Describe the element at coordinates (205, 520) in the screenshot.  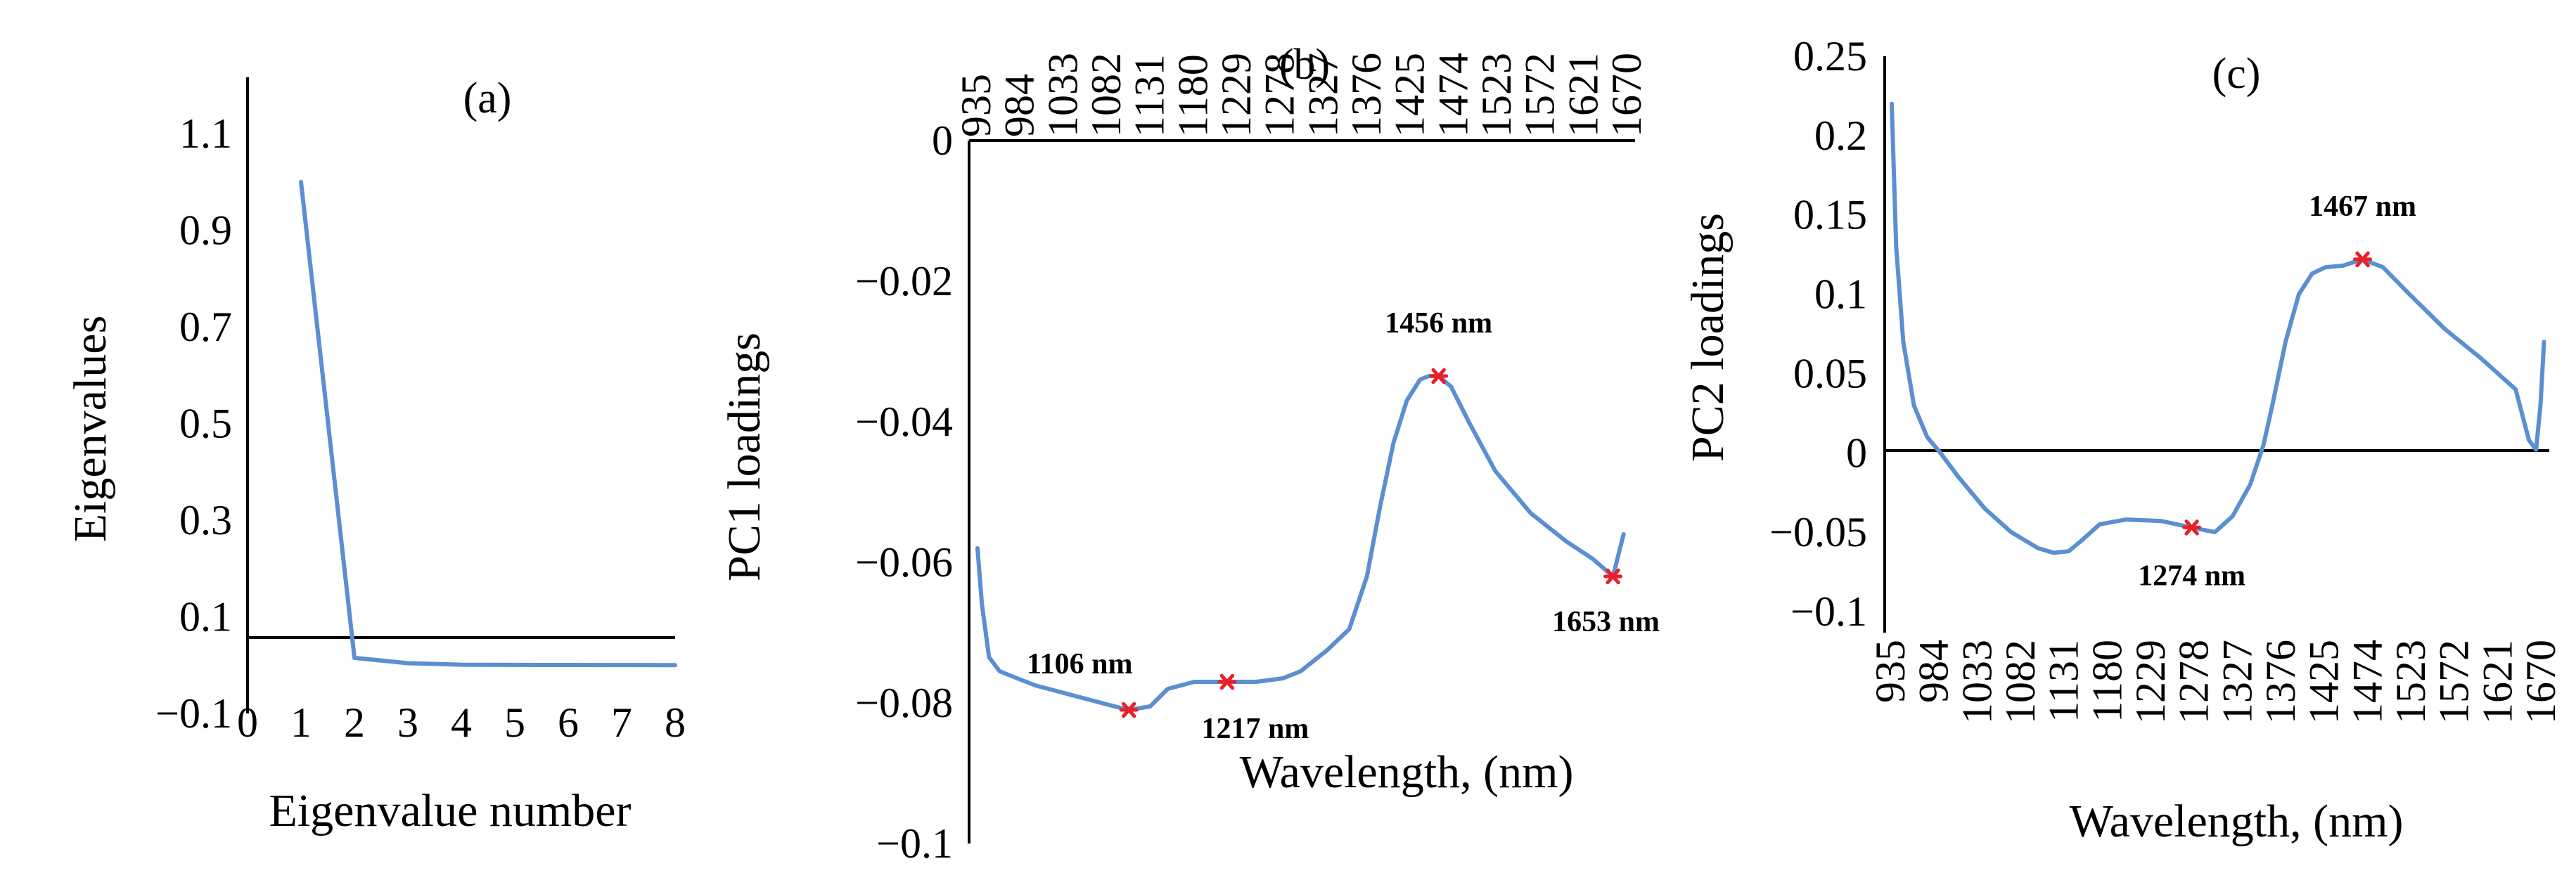
I see `y-tick-label: 0.3` at that location.